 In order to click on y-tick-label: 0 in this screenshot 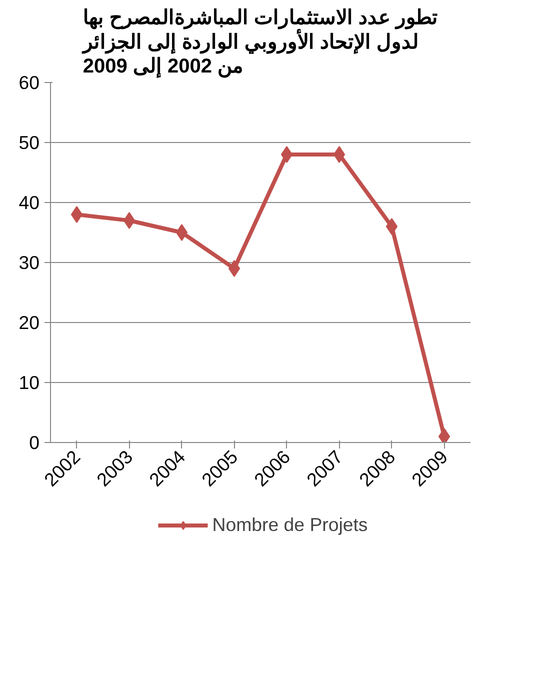, I will do `click(34, 442)`.